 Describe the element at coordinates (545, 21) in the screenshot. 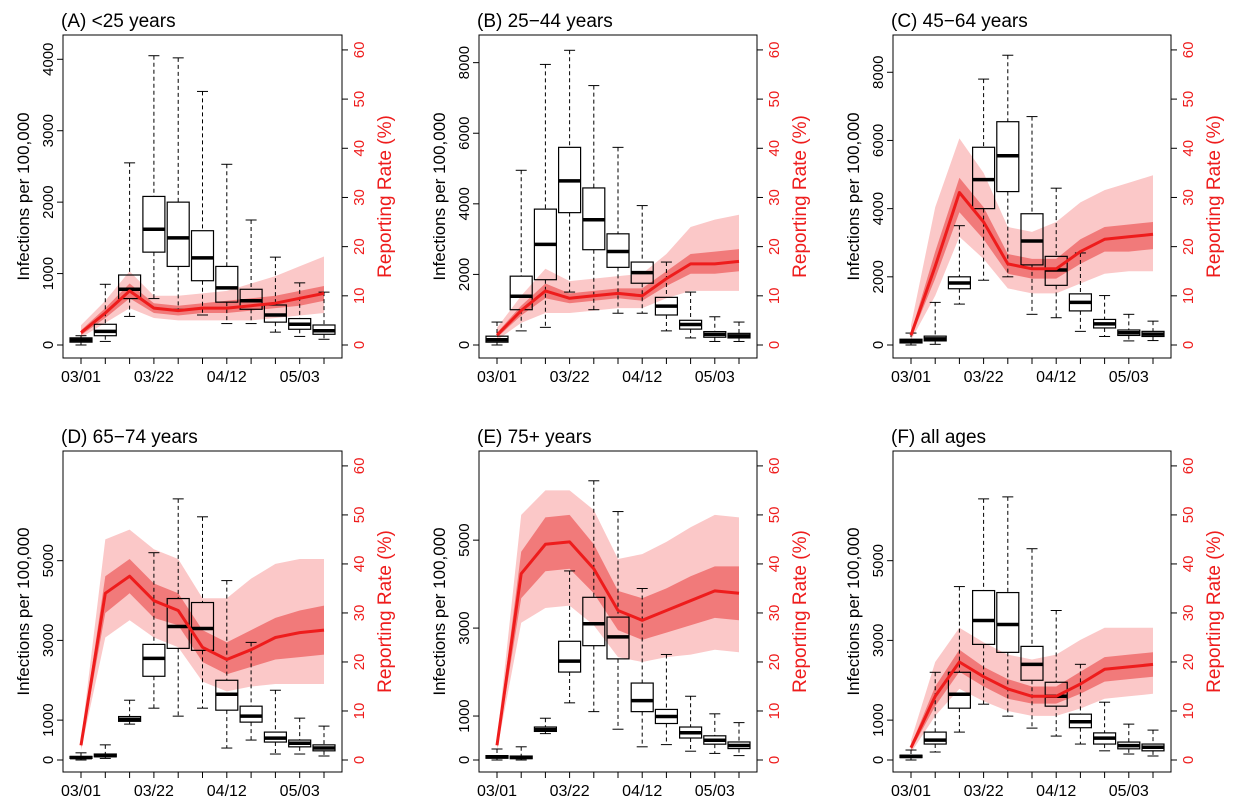

I see `panel-title: (B) 25−44 years` at that location.